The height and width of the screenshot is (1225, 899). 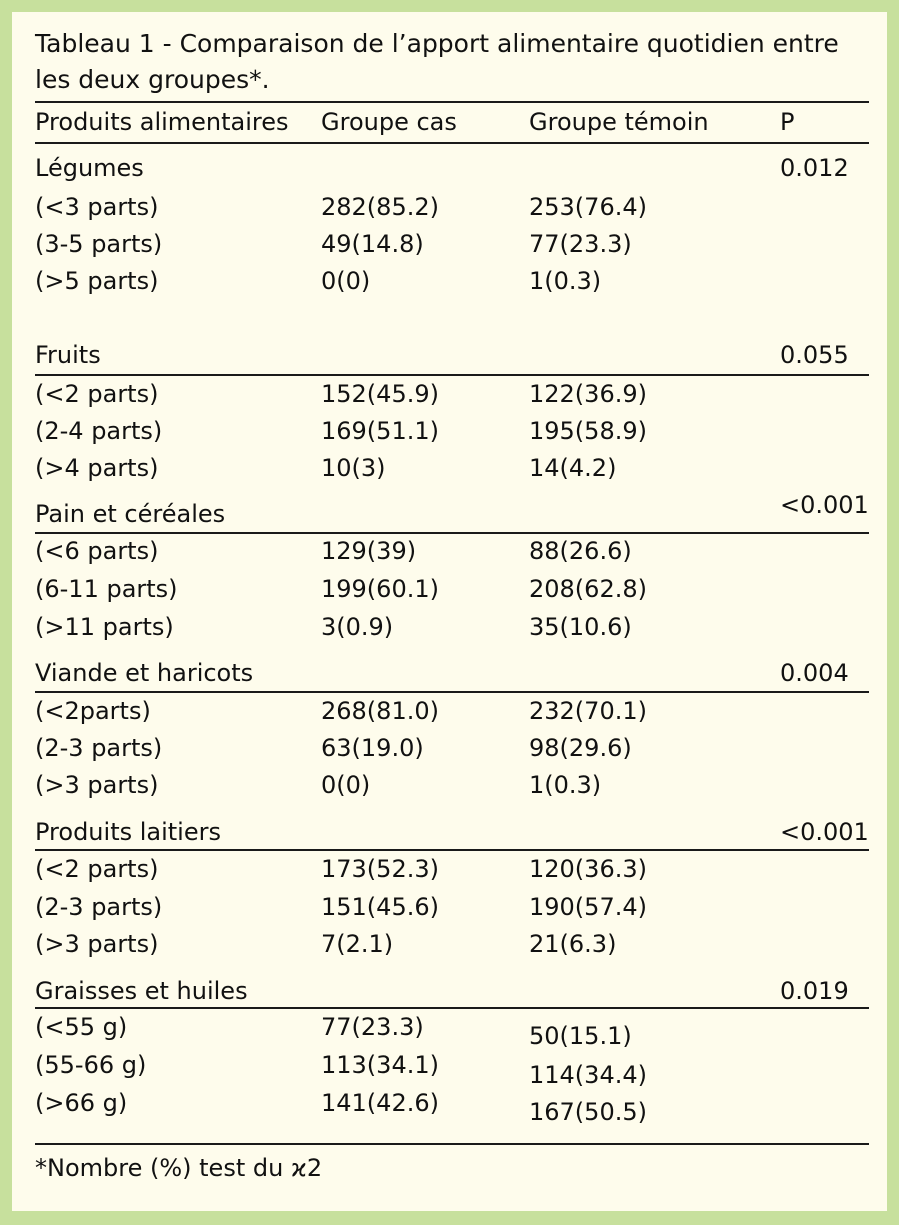 I want to click on row-label: (<6 parts), so click(x=97, y=551).